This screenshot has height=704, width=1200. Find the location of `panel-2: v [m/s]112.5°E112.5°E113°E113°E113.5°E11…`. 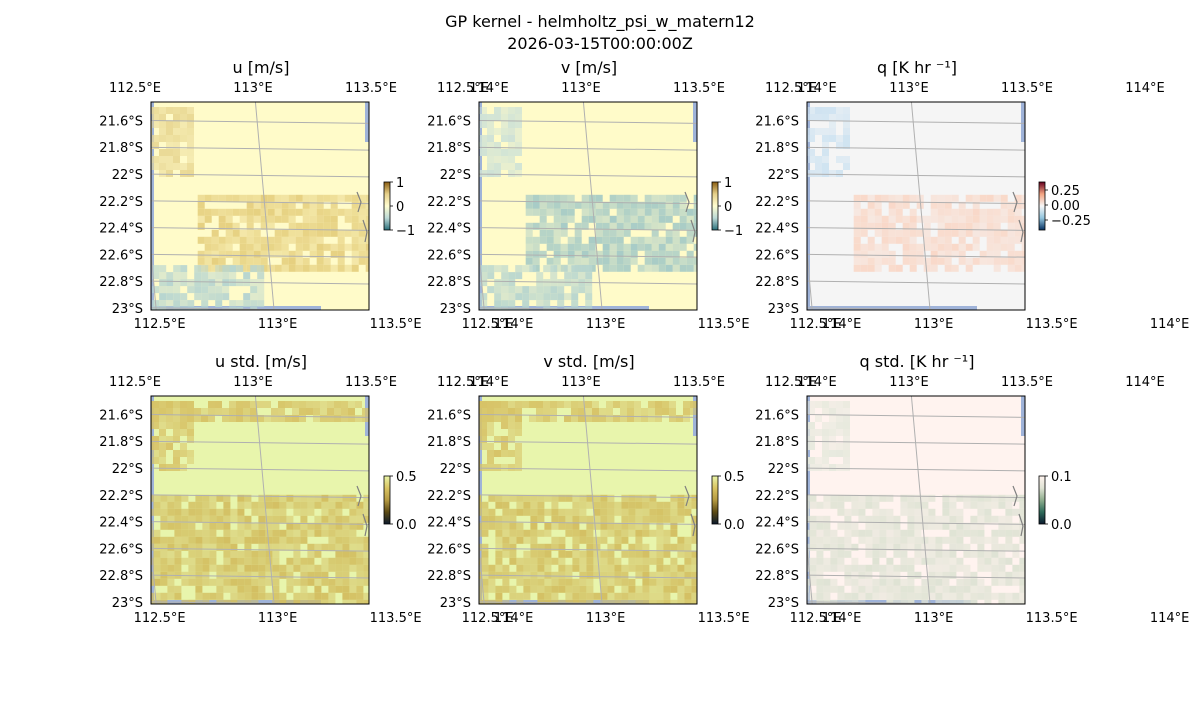

panel-2: v [m/s]112.5°E112.5°E113°E113°E113.5°E11… is located at coordinates (644, 195).